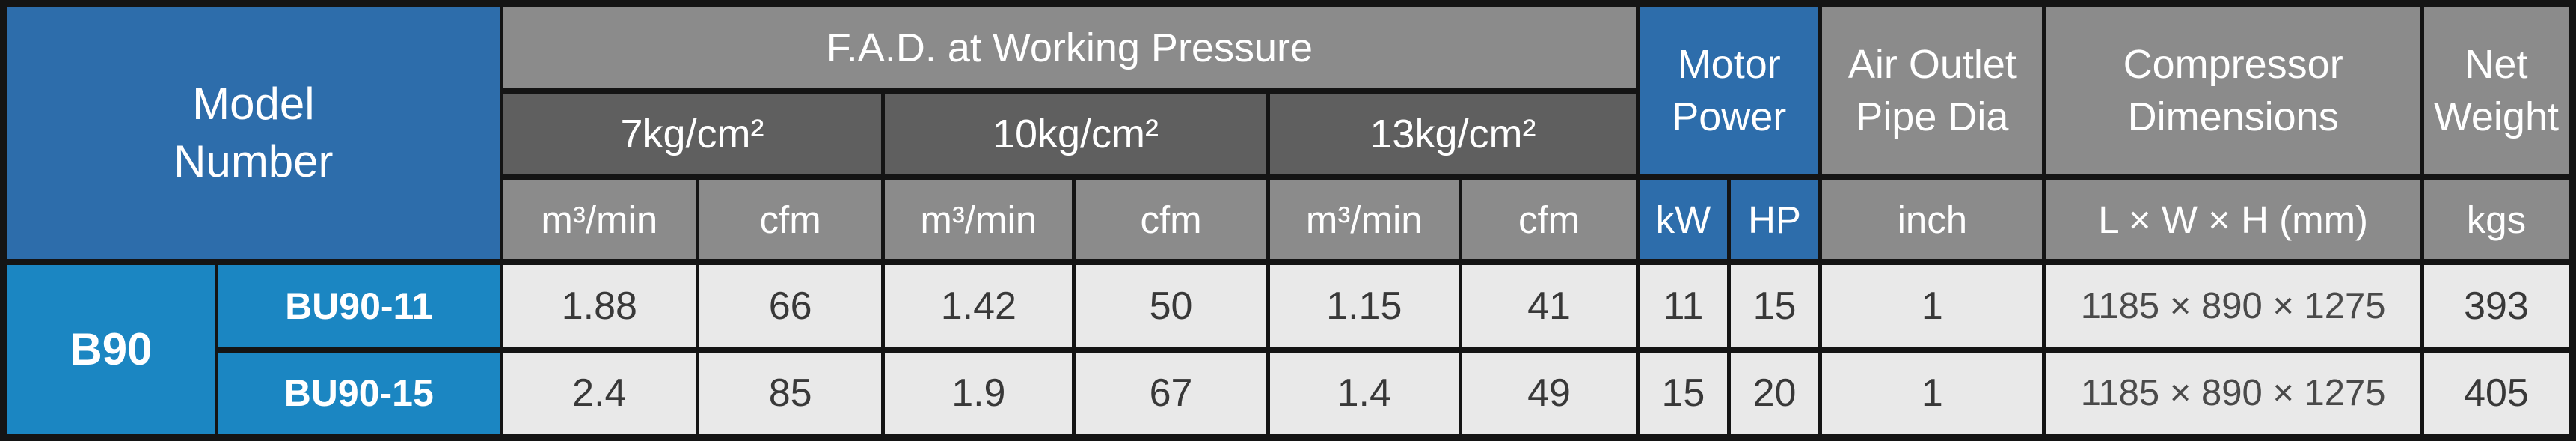  Describe the element at coordinates (1932, 306) in the screenshot. I see `cell-r0-pipe-inch: 1` at that location.